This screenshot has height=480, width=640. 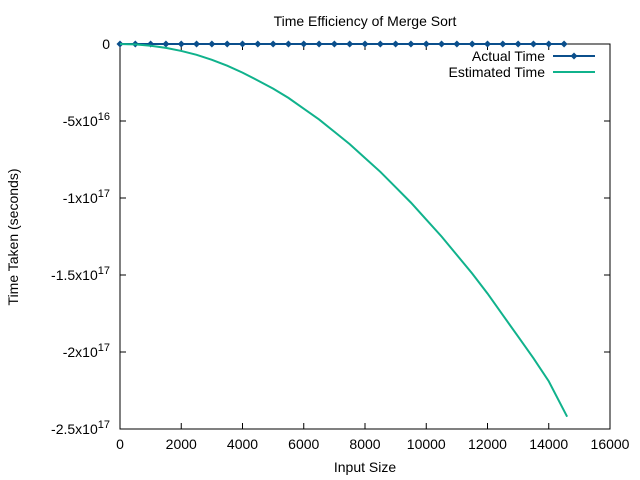 What do you see at coordinates (508, 56) in the screenshot?
I see `legend-label-actual-time: Actual Time` at bounding box center [508, 56].